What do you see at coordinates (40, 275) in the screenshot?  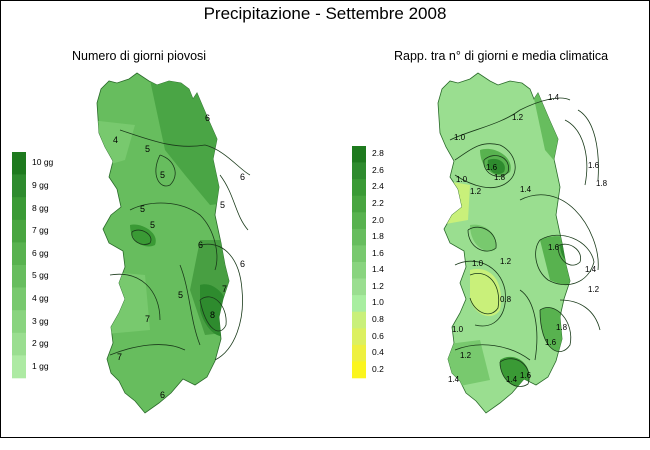 I see `legend-label: 5 gg` at bounding box center [40, 275].